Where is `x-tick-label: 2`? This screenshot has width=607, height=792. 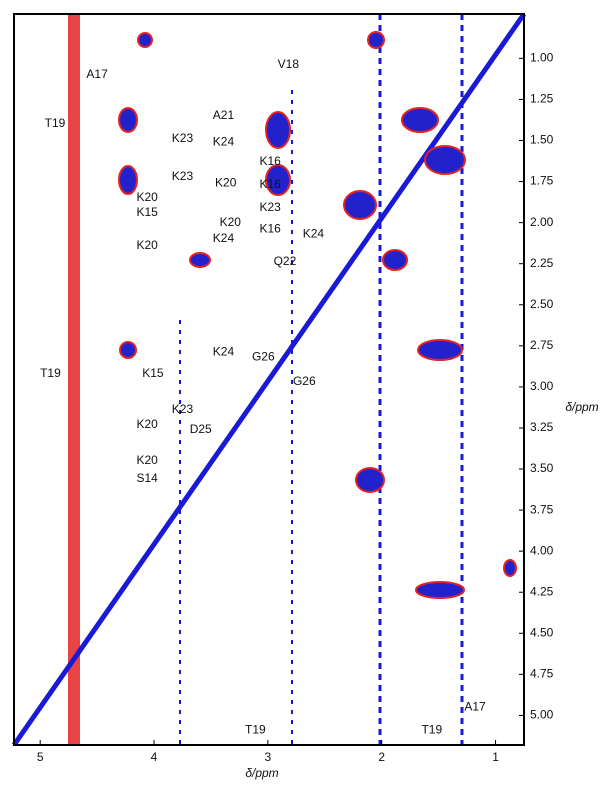
x-tick-label: 2 is located at coordinates (381, 757).